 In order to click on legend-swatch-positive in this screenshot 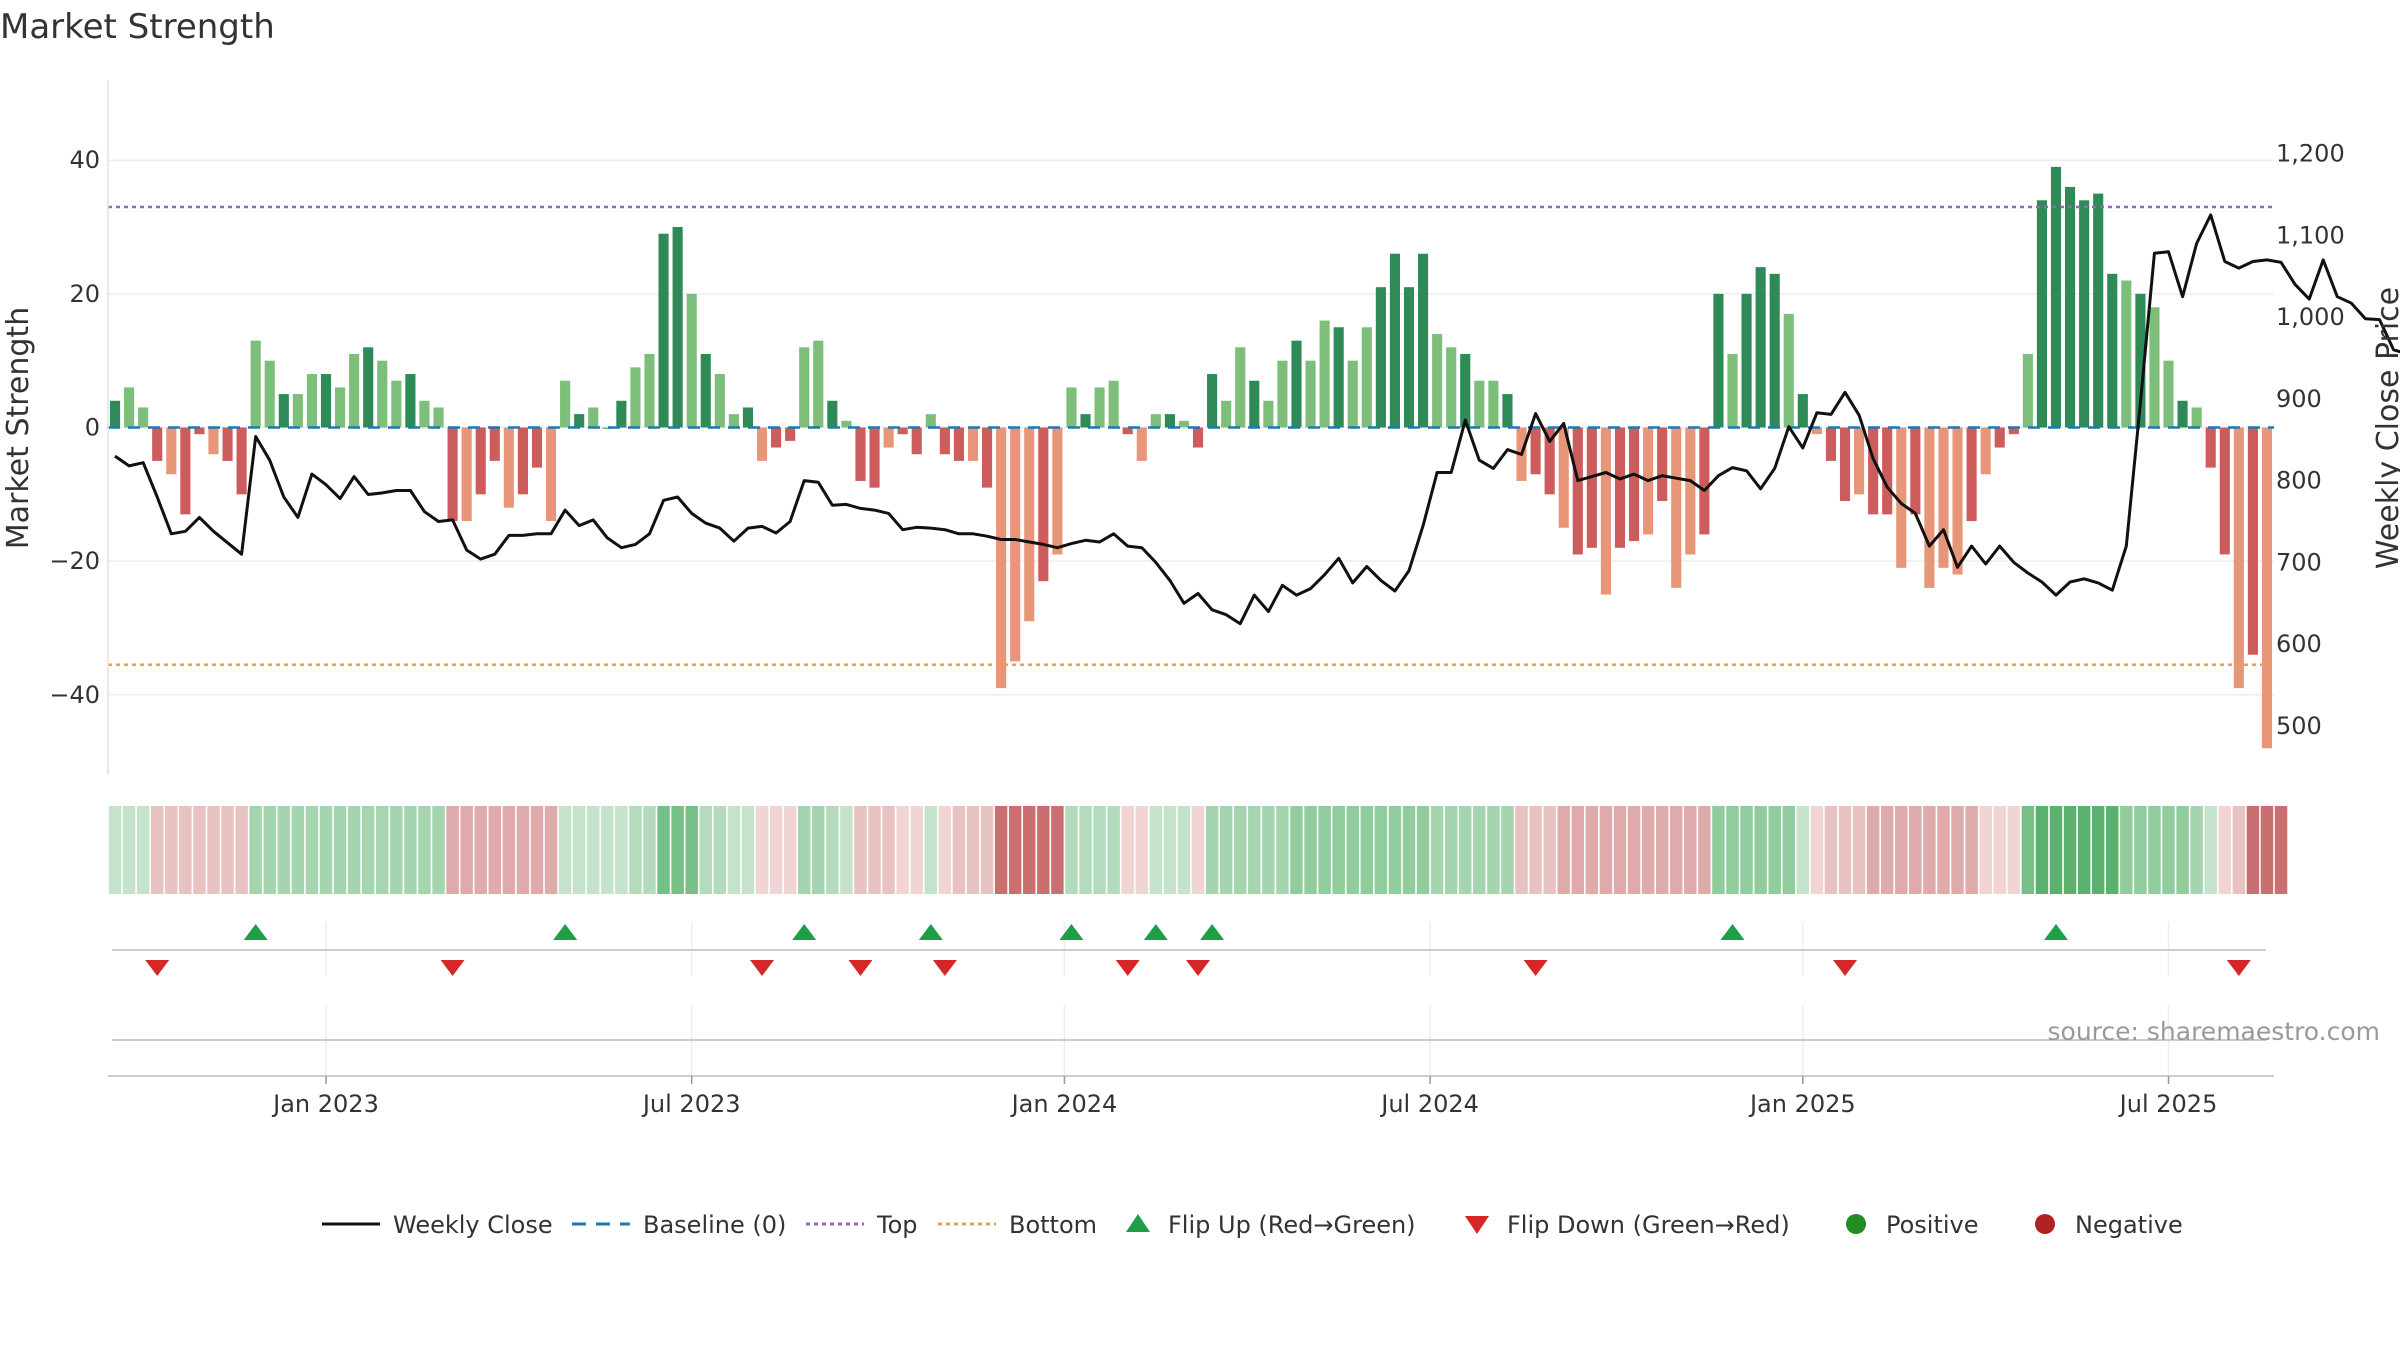, I will do `click(1856, 1224)`.